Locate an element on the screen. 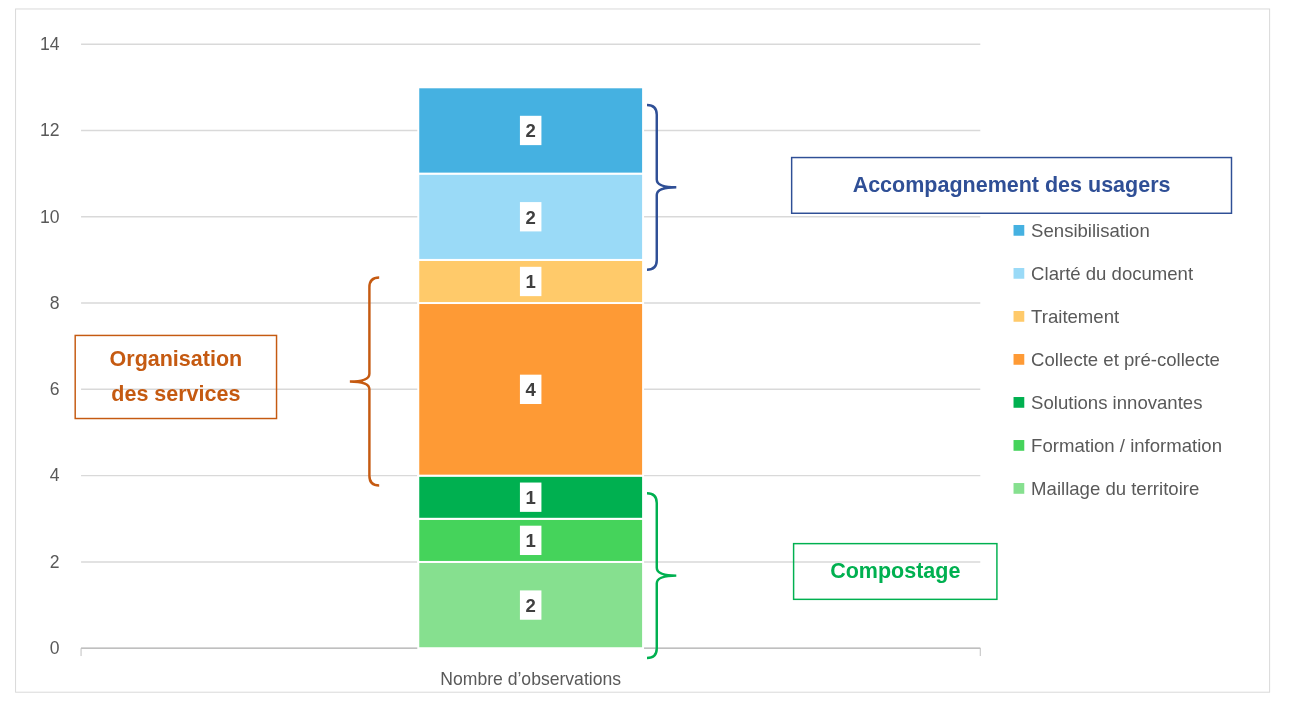  legend-label: Traitement is located at coordinates (1075, 316).